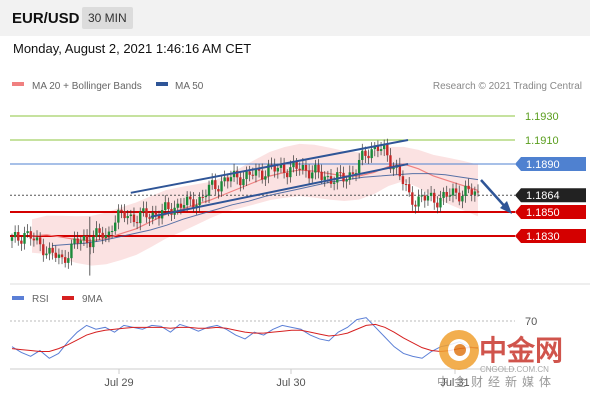 Image resolution: width=590 pixels, height=400 pixels. I want to click on x-tick-jul31: Jul 31, so click(454, 383).